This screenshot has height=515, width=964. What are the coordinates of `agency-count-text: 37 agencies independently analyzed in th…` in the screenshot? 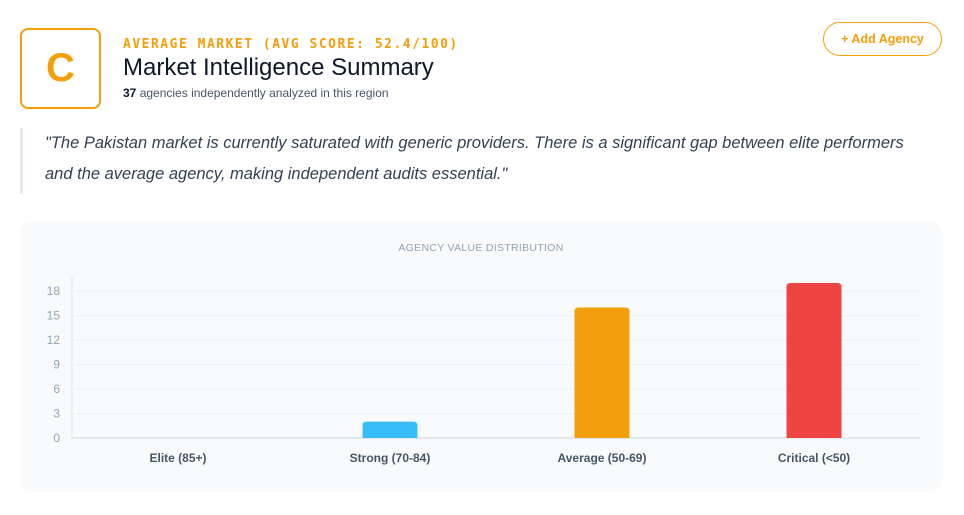 It's located at (291, 93).